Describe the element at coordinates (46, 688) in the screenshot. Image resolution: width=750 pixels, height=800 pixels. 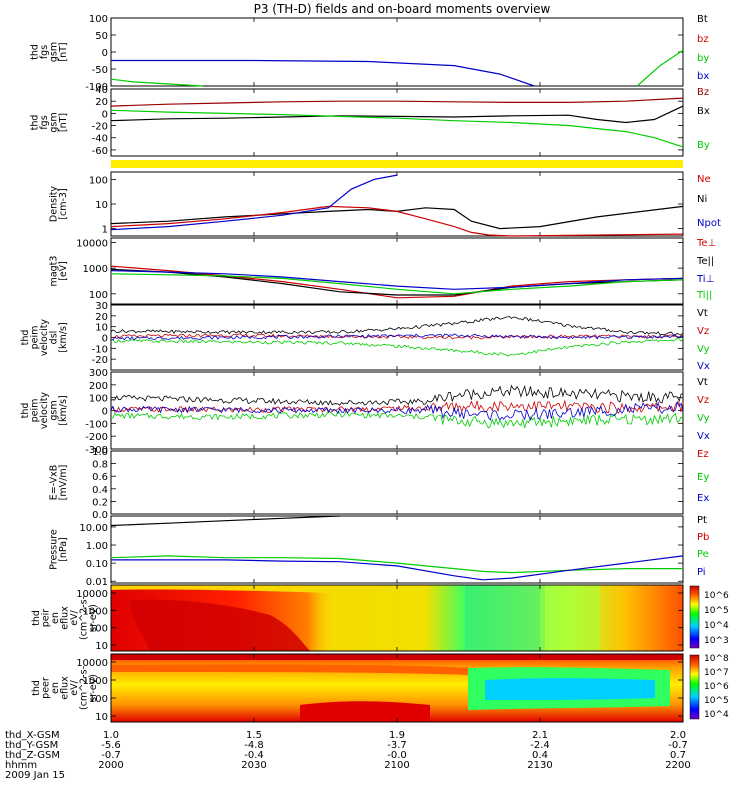
I see `y-axis-label-line: peer` at that location.